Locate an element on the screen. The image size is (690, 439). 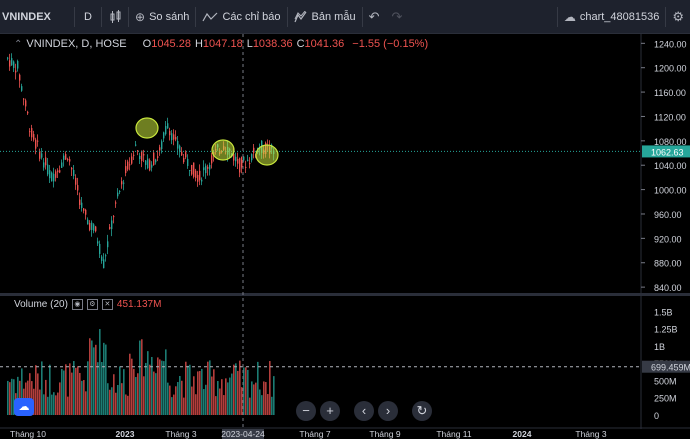
compare-button: ⊕ So sánh is located at coordinates (162, 16).